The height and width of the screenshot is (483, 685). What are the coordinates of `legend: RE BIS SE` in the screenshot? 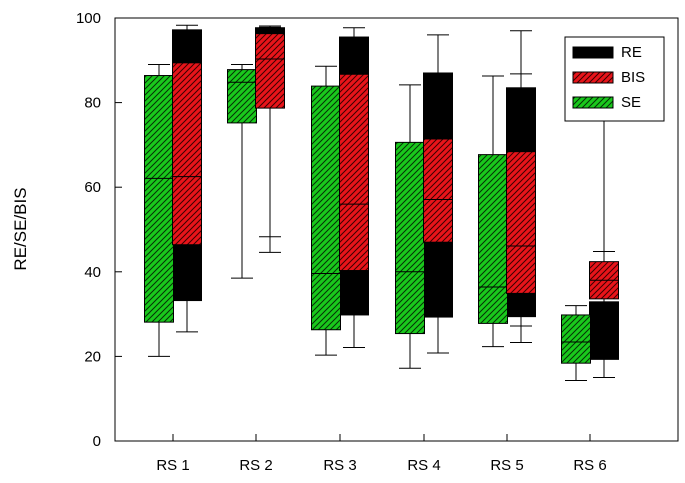 It's located at (614, 79).